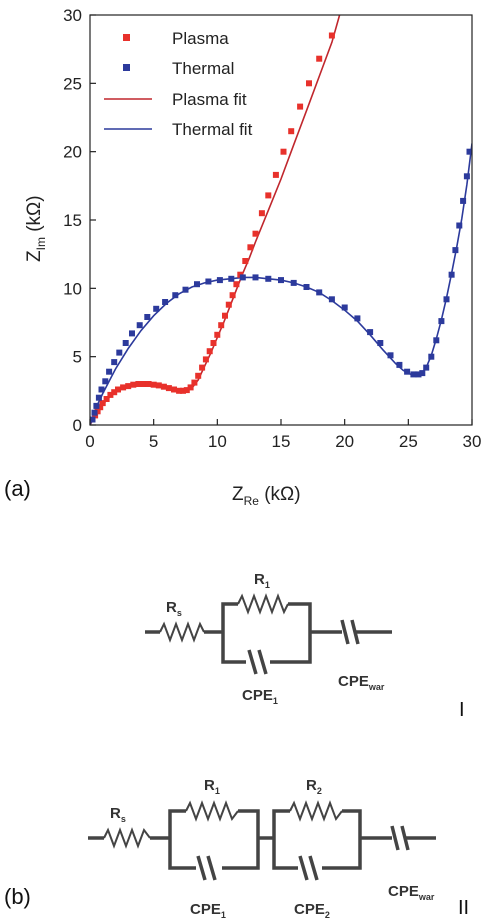 The height and width of the screenshot is (919, 486). I want to click on x-tick-label: 0, so click(89, 441).